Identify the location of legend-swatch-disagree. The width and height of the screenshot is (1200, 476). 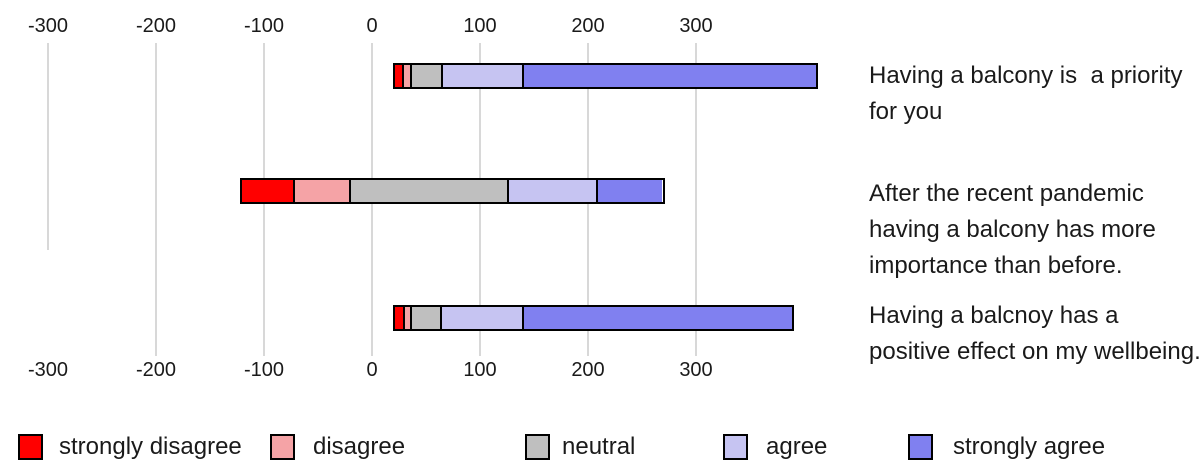
(282, 447).